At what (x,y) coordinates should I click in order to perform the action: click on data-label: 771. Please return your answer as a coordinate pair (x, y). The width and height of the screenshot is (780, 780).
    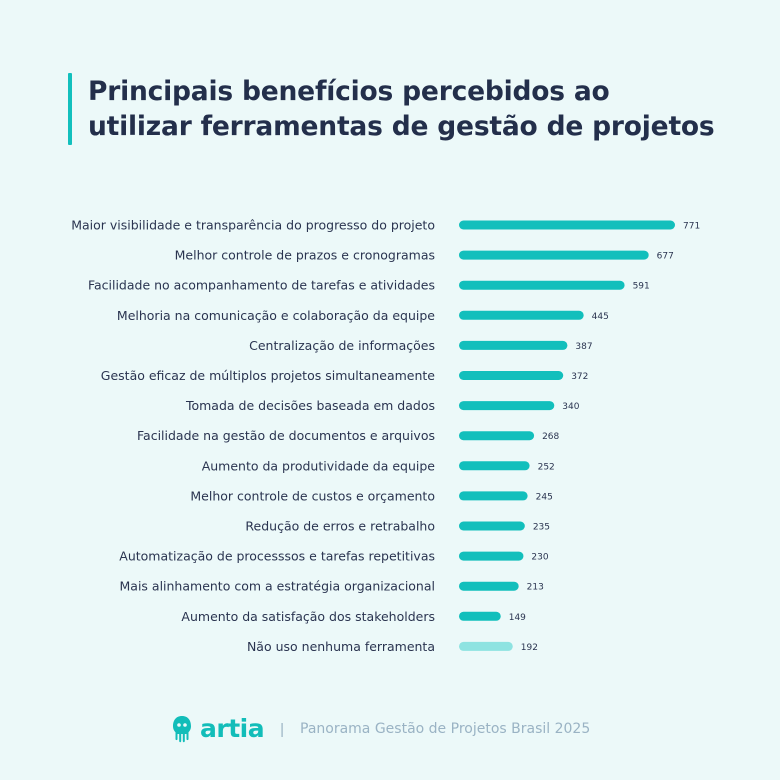
    Looking at the image, I should click on (691, 227).